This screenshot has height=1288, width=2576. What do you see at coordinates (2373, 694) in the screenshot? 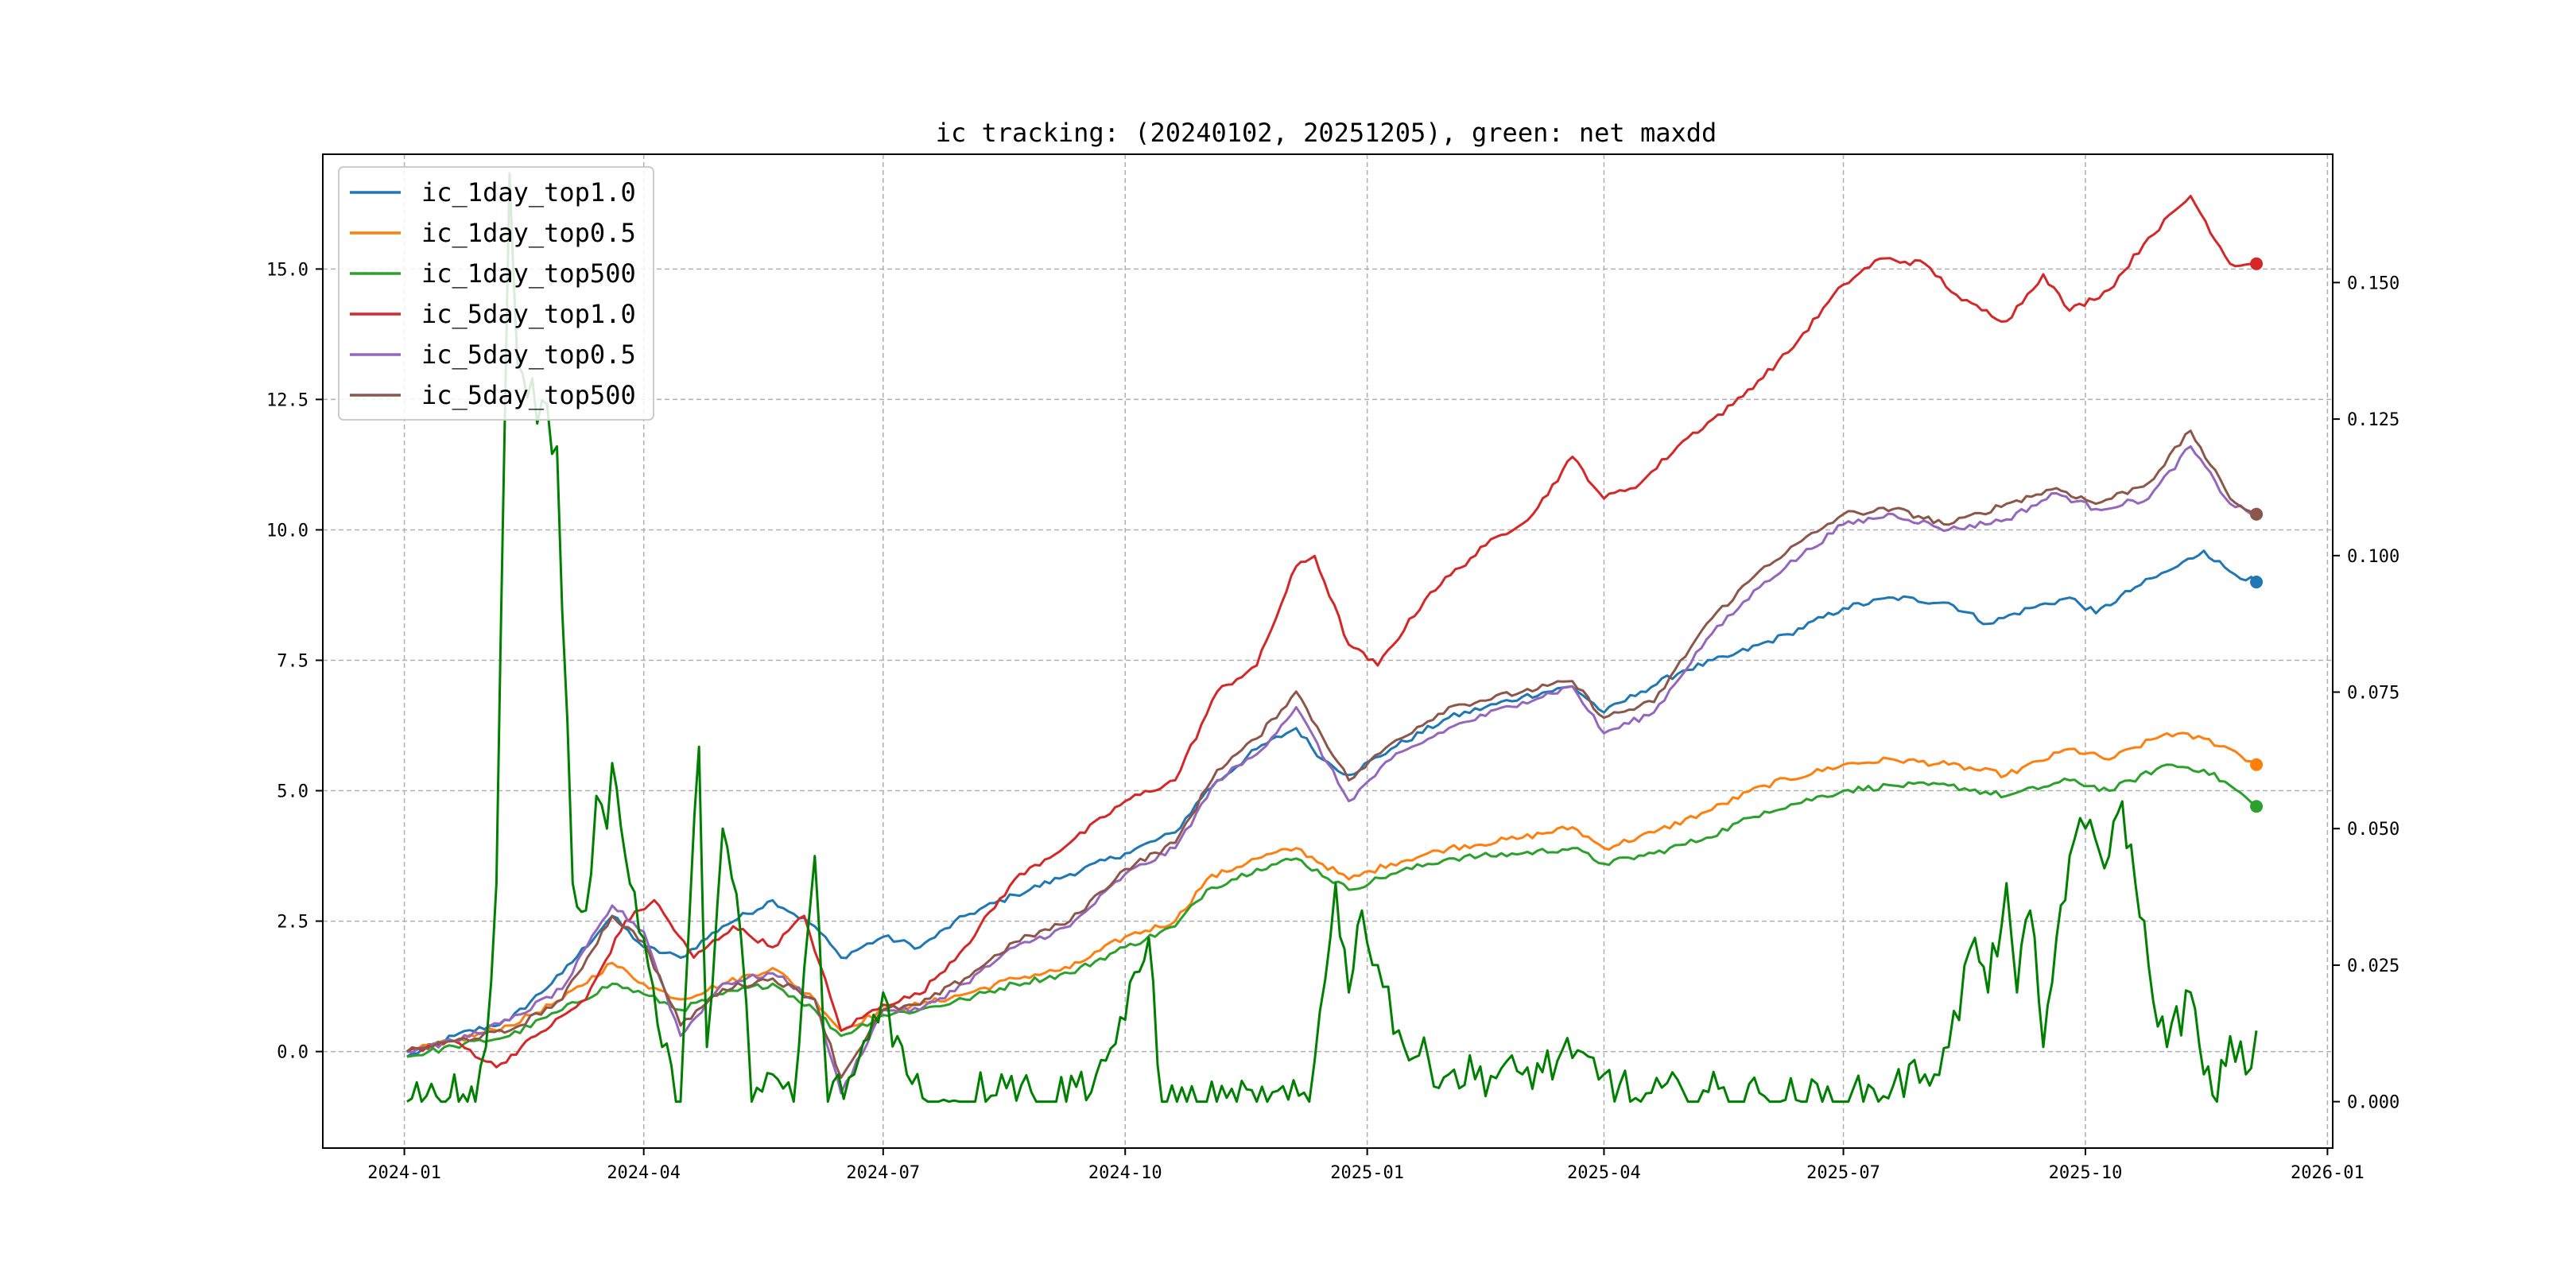
I see `y-tick-label-right: 0.075` at bounding box center [2373, 694].